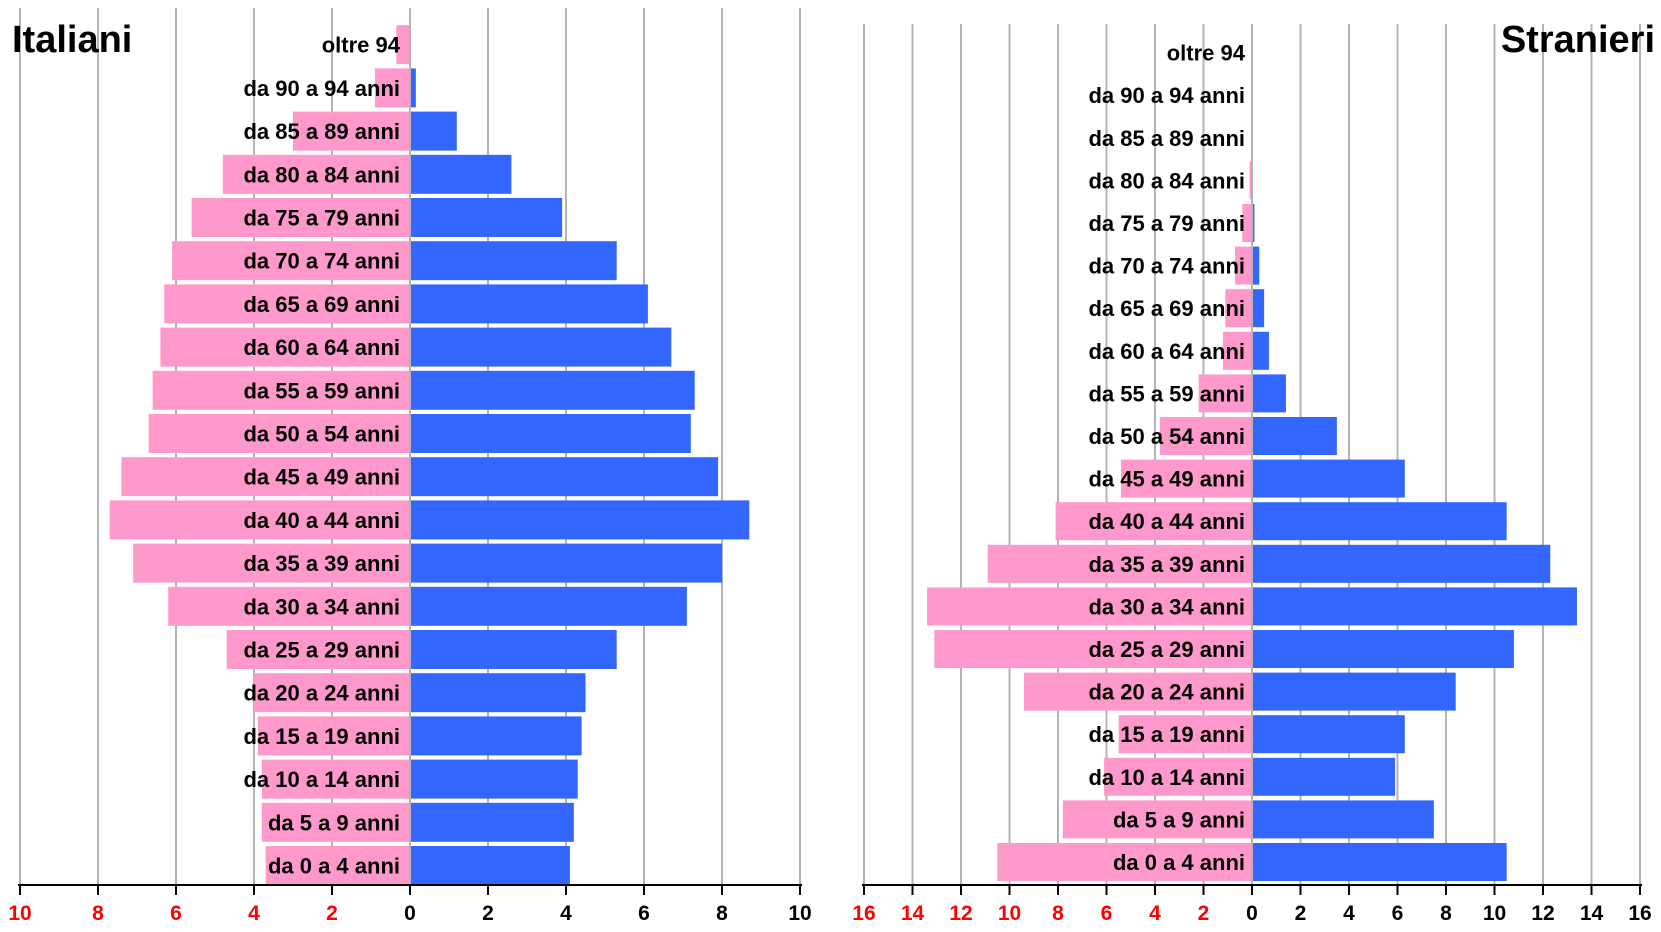 The height and width of the screenshot is (932, 1661). Describe the element at coordinates (410, 913) in the screenshot. I see `tick-label: 0` at that location.